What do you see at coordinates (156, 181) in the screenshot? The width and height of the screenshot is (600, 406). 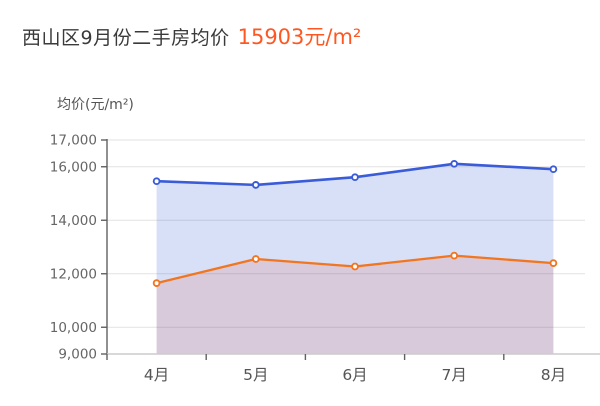 I see `blue-marker-4月` at bounding box center [156, 181].